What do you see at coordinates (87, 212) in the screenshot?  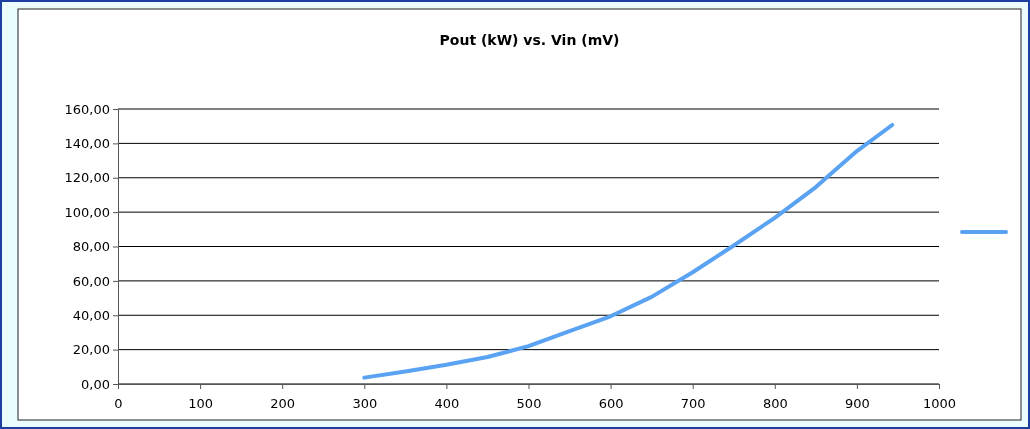 I see `y-tick-label: 100,00` at bounding box center [87, 212].